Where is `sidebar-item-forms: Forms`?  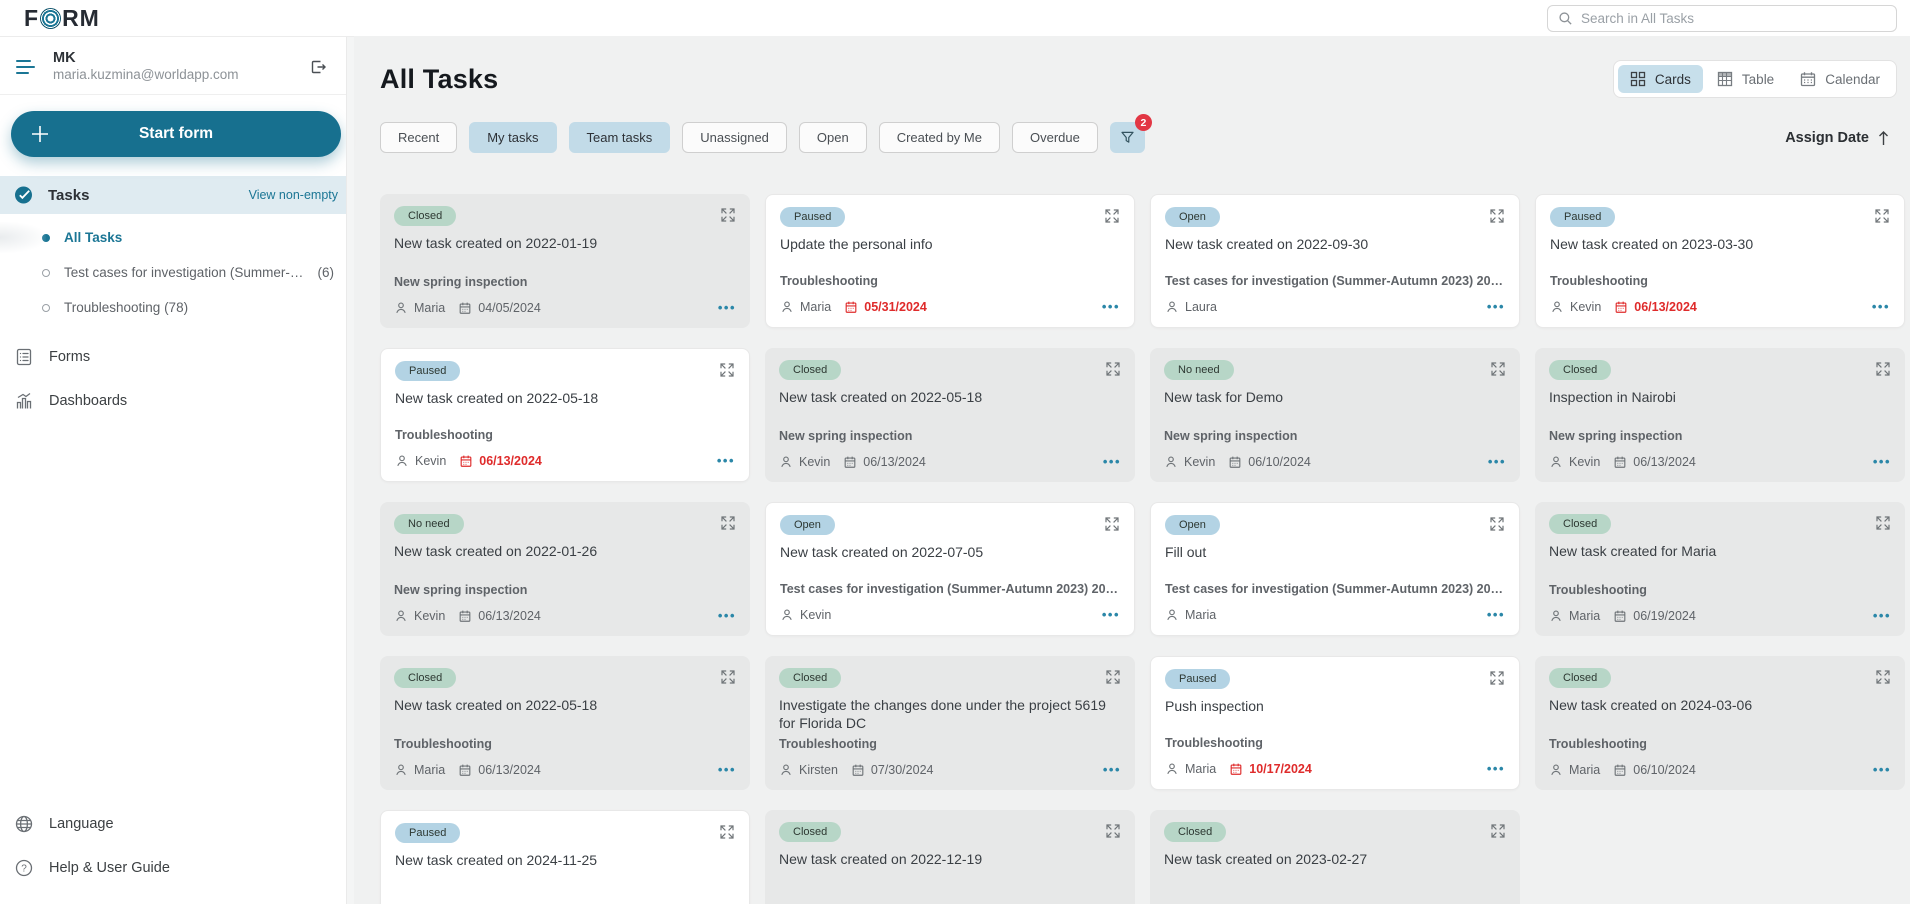 sidebar-item-forms: Forms is located at coordinates (177, 357).